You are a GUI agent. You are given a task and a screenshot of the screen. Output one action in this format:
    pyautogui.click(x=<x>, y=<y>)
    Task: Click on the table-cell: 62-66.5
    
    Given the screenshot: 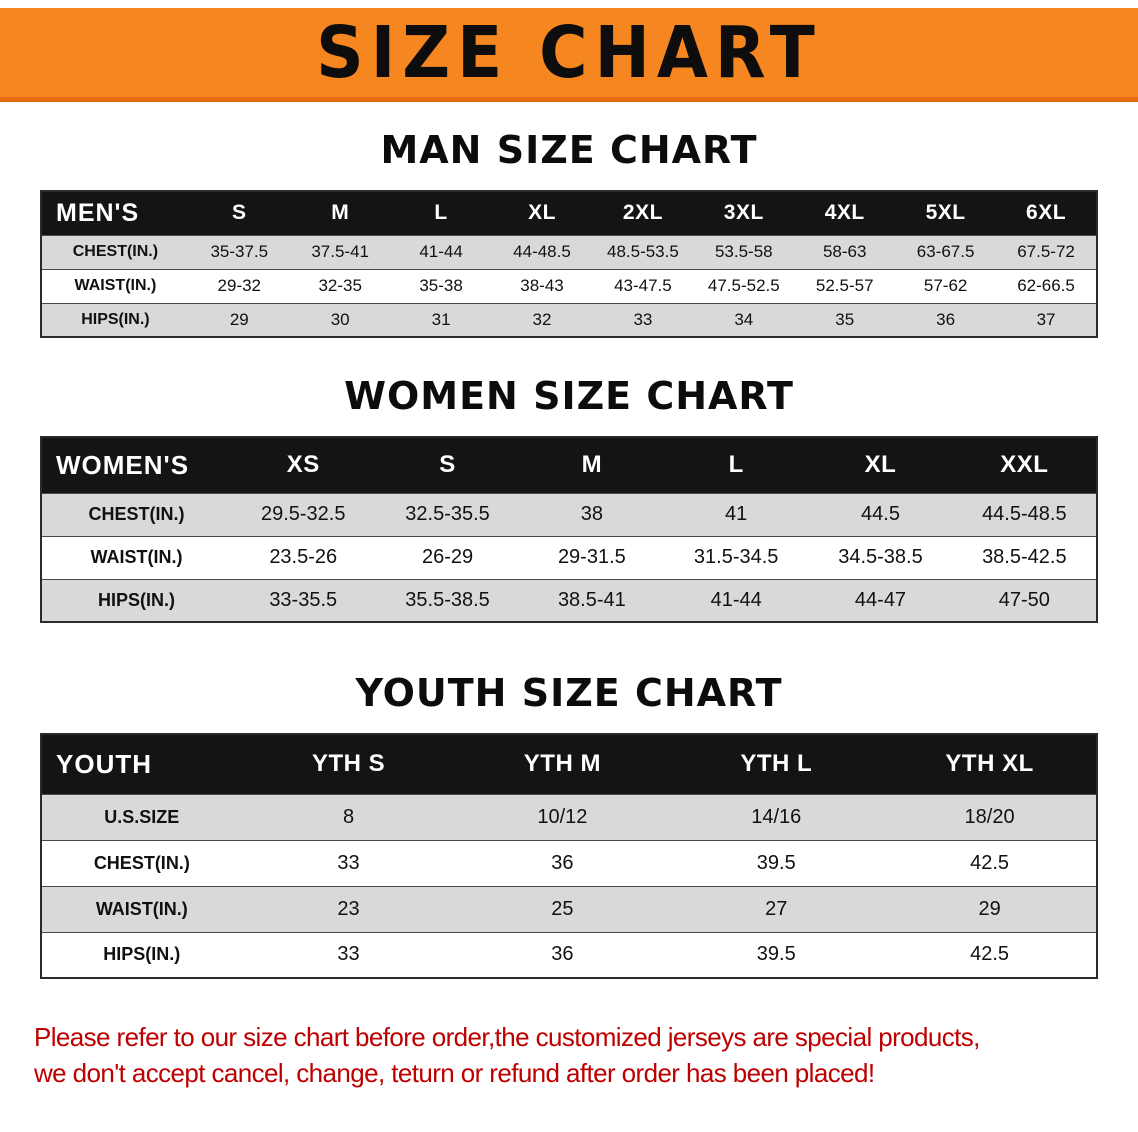 What is the action you would take?
    pyautogui.click(x=1046, y=285)
    